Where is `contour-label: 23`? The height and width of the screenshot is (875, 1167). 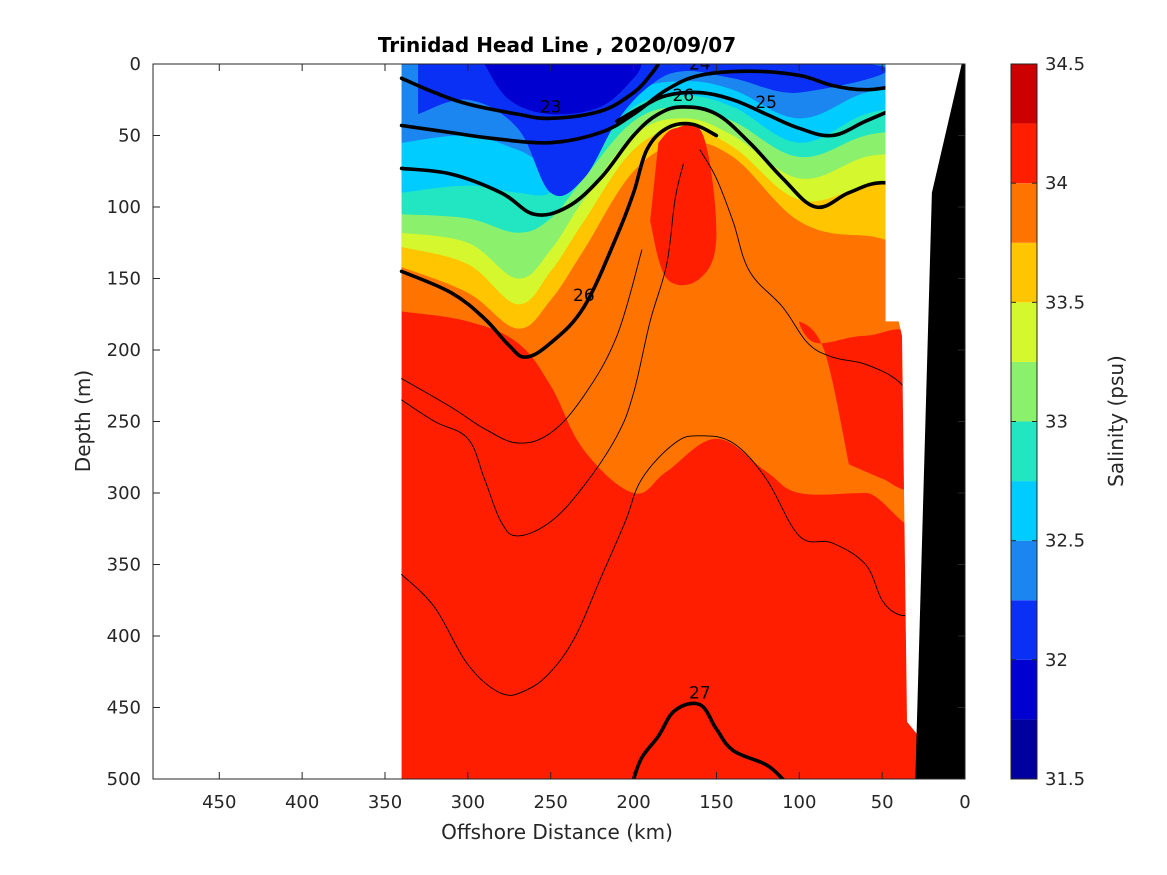 contour-label: 23 is located at coordinates (551, 107).